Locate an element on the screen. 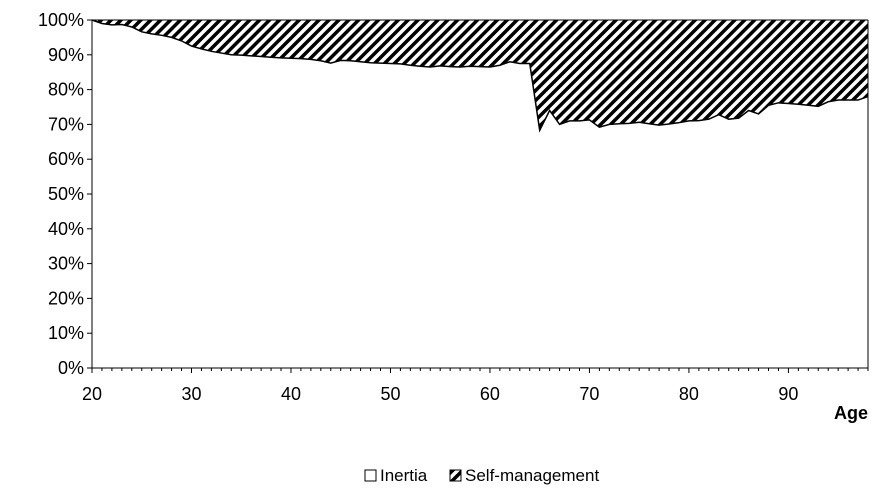  y-tick-label: 40% is located at coordinates (66, 229).